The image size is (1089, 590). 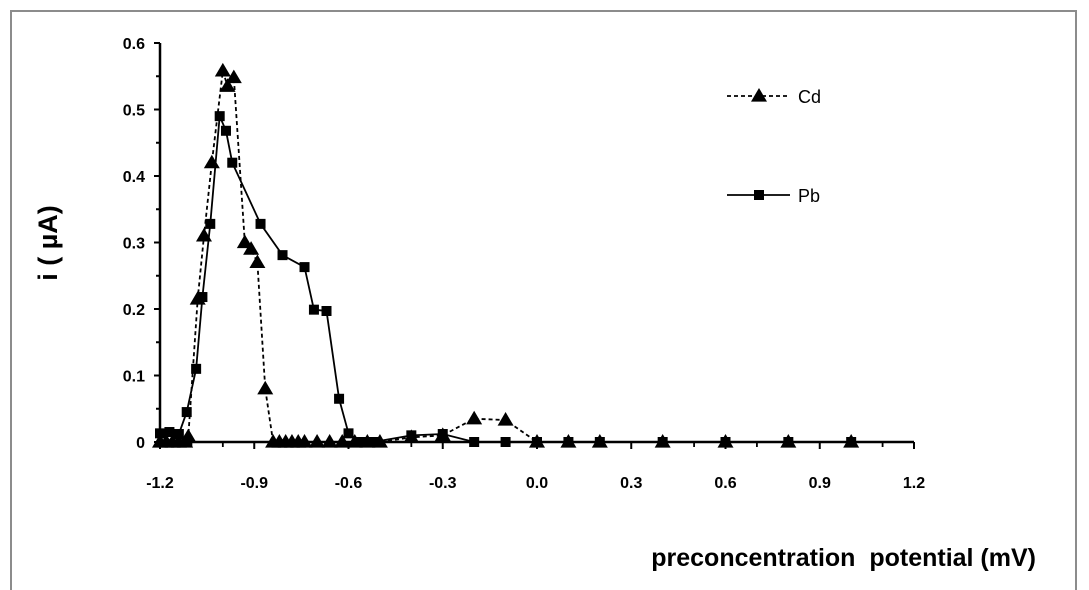 What do you see at coordinates (773, 196) in the screenshot?
I see `legend-item-pb: Pb` at bounding box center [773, 196].